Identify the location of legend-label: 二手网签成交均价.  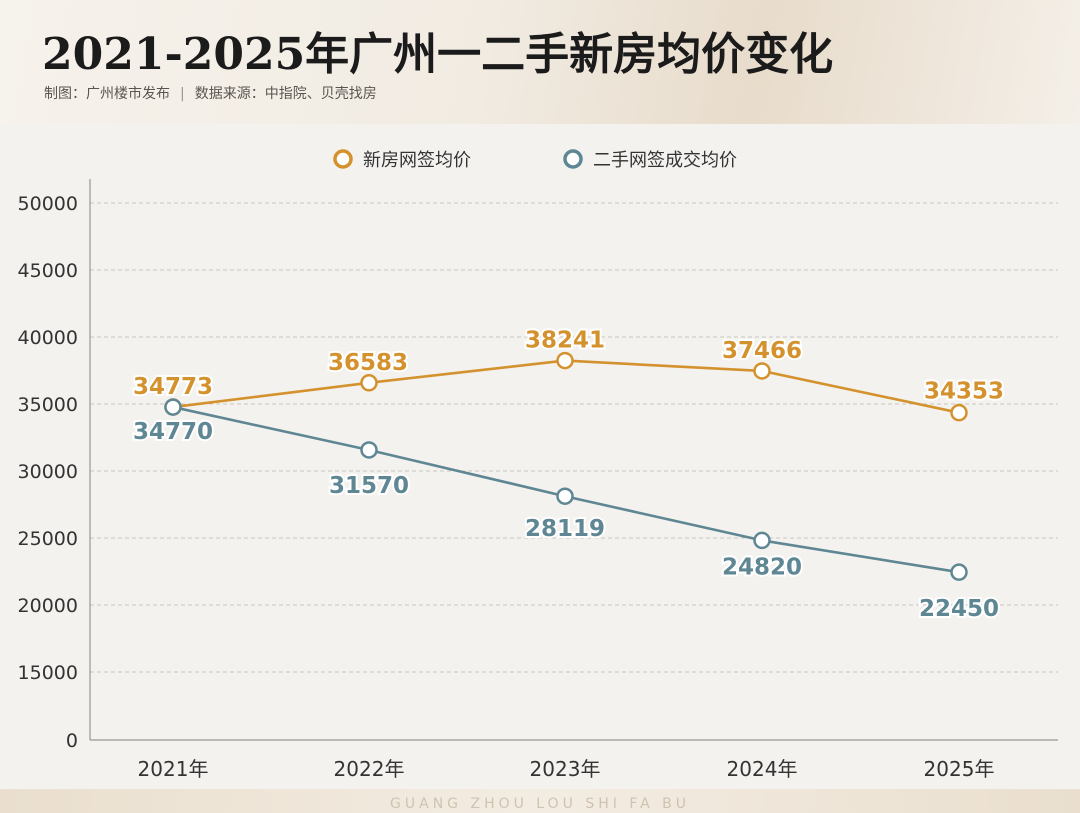
(665, 160).